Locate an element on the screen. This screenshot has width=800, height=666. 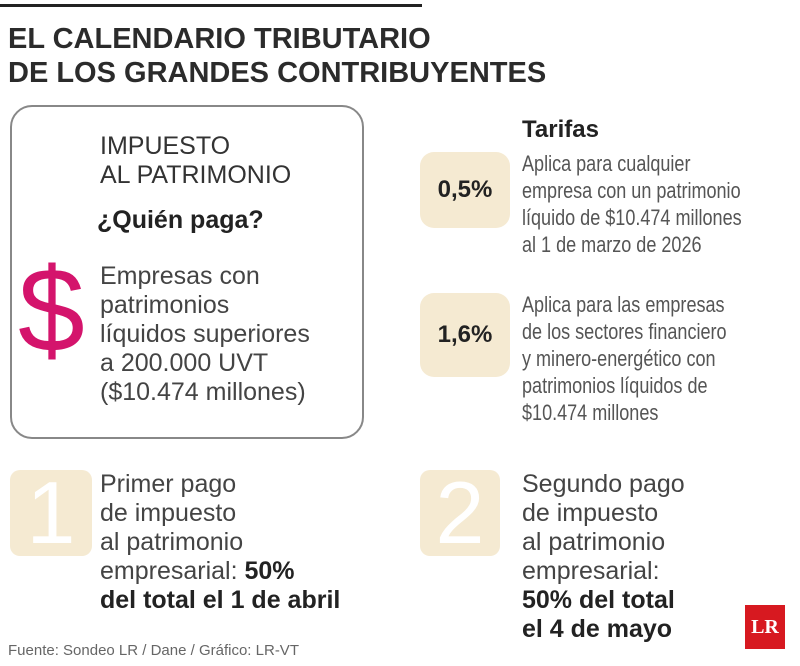
payment-line: el 4 de mayo is located at coordinates (603, 629).